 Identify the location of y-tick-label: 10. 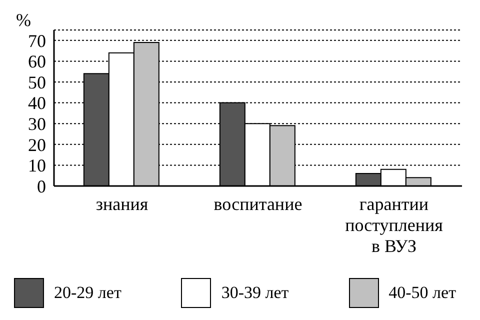
(37, 166).